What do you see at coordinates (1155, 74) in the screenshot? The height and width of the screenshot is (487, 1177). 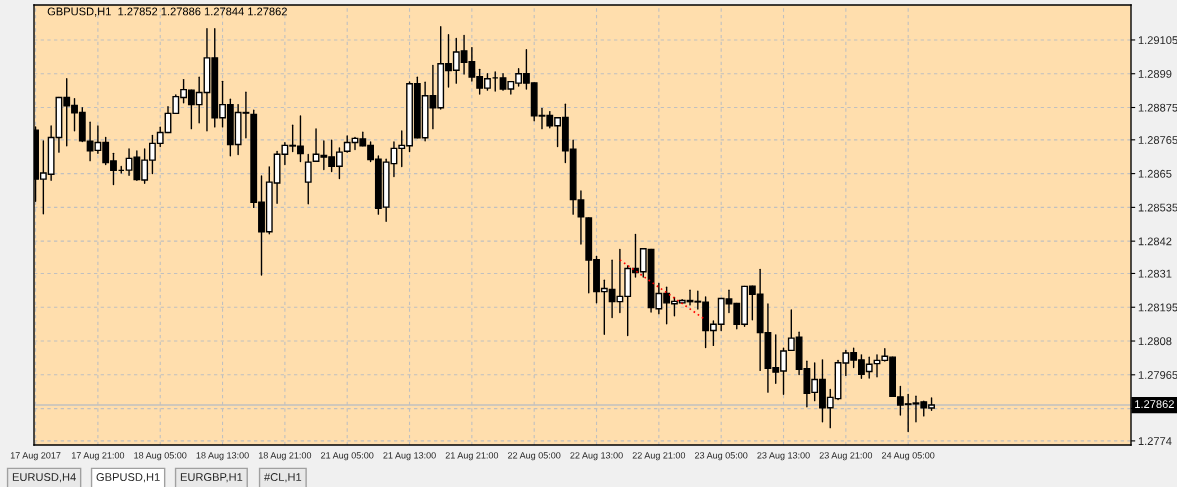 I see `y-tick-label: 1.2899` at bounding box center [1155, 74].